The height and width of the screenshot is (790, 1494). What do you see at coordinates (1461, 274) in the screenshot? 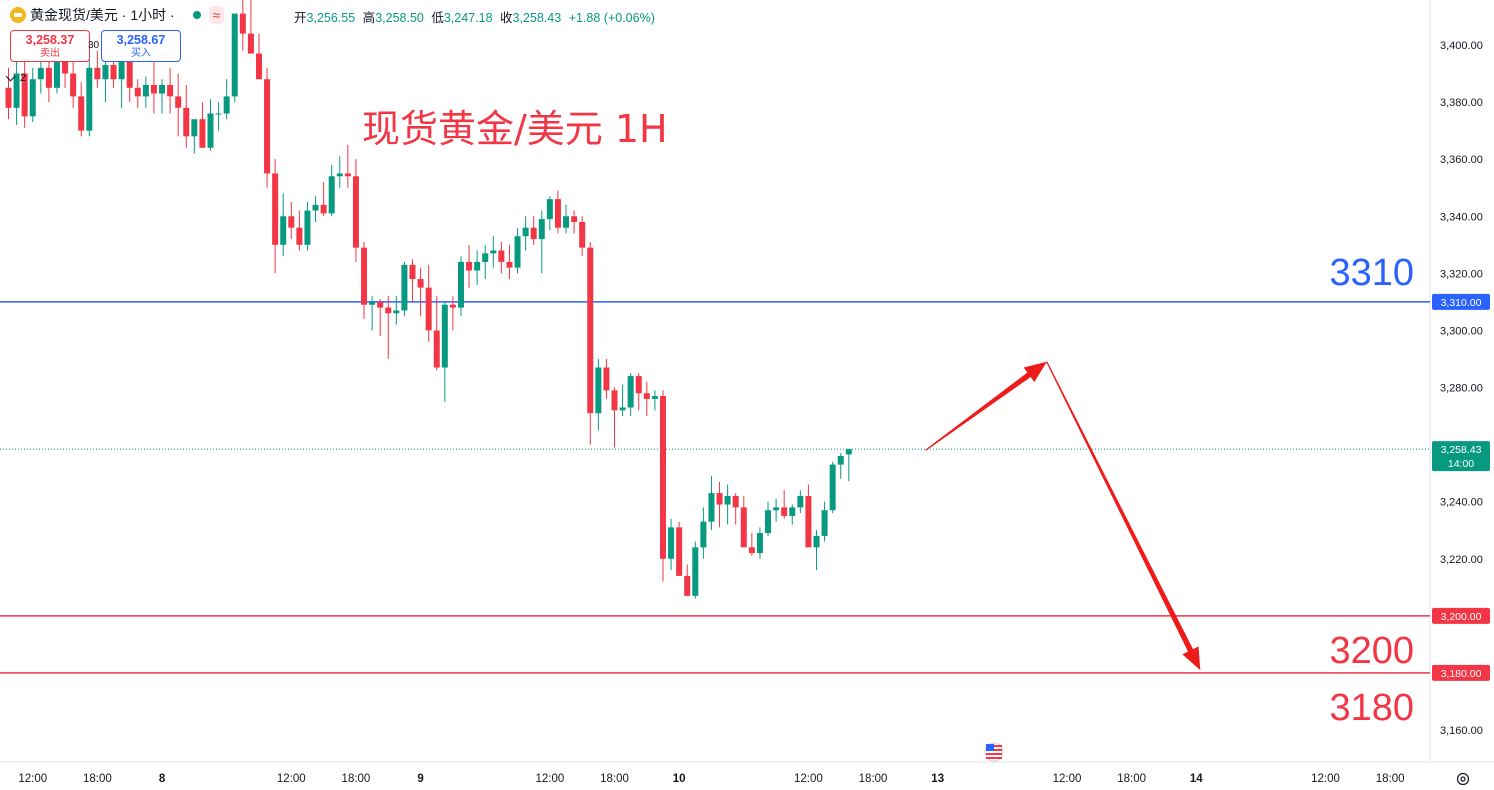
I see `y-tick-label: 3,320.00` at bounding box center [1461, 274].